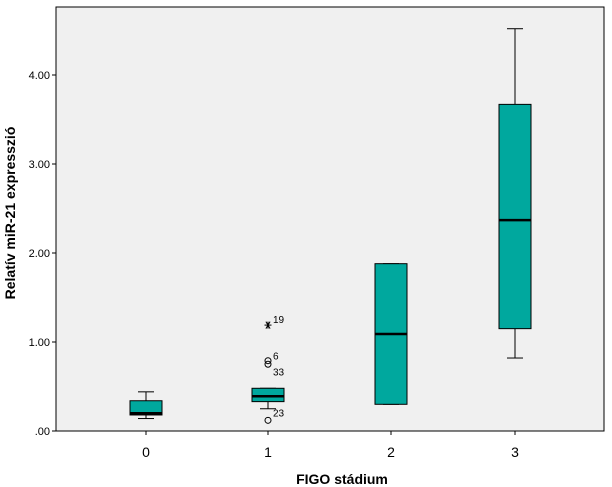 Image resolution: width=612 pixels, height=487 pixels. What do you see at coordinates (279, 372) in the screenshot?
I see `outlier-label: 33` at bounding box center [279, 372].